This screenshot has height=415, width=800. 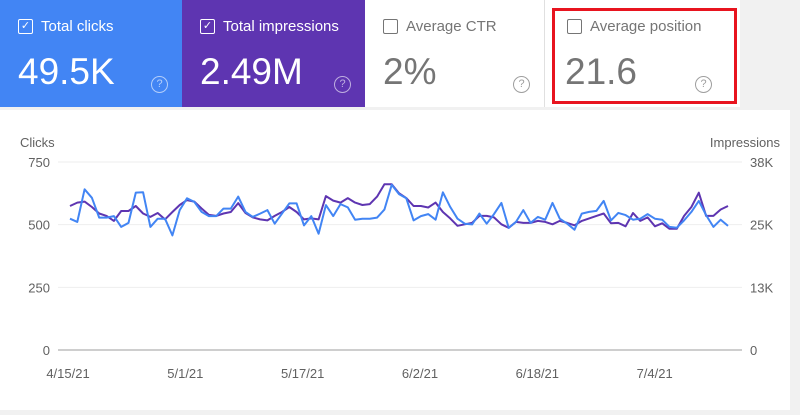 I want to click on highlight-box, so click(x=644, y=56).